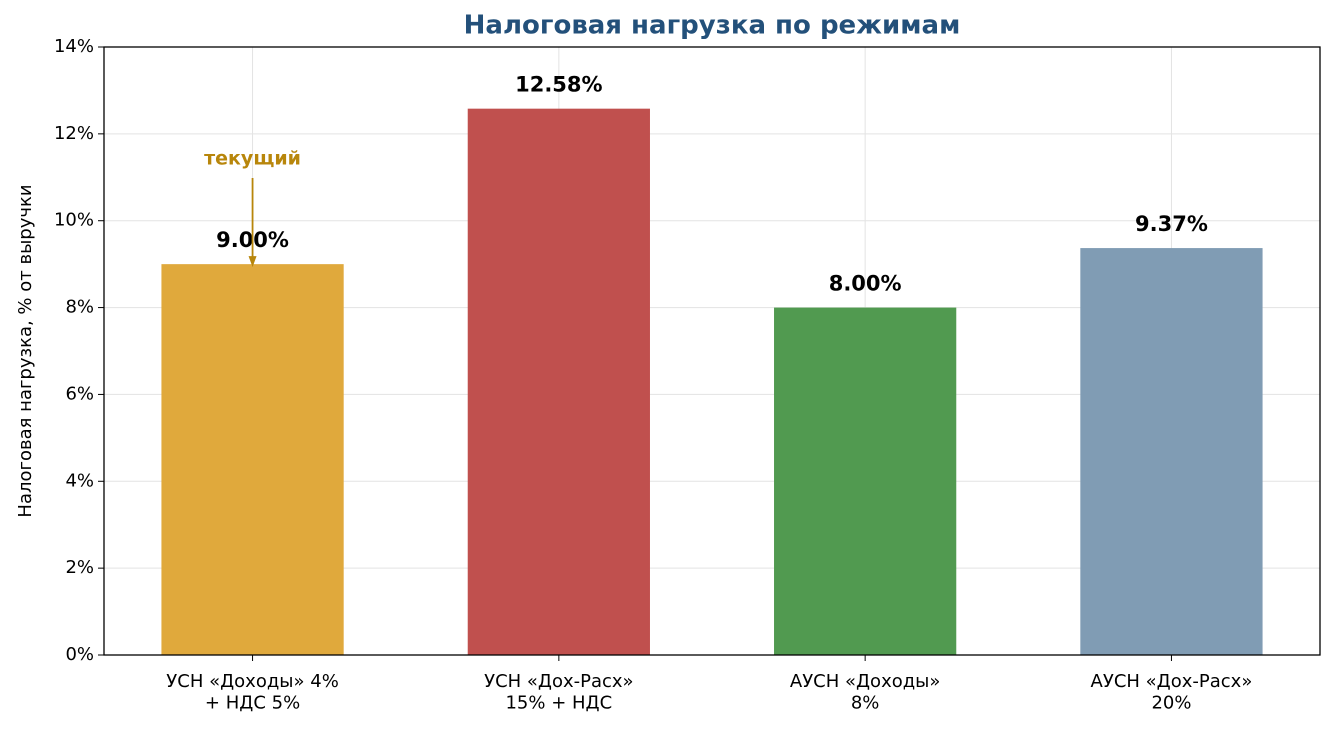  I want to click on y-tick-label: 2%, so click(79, 567).